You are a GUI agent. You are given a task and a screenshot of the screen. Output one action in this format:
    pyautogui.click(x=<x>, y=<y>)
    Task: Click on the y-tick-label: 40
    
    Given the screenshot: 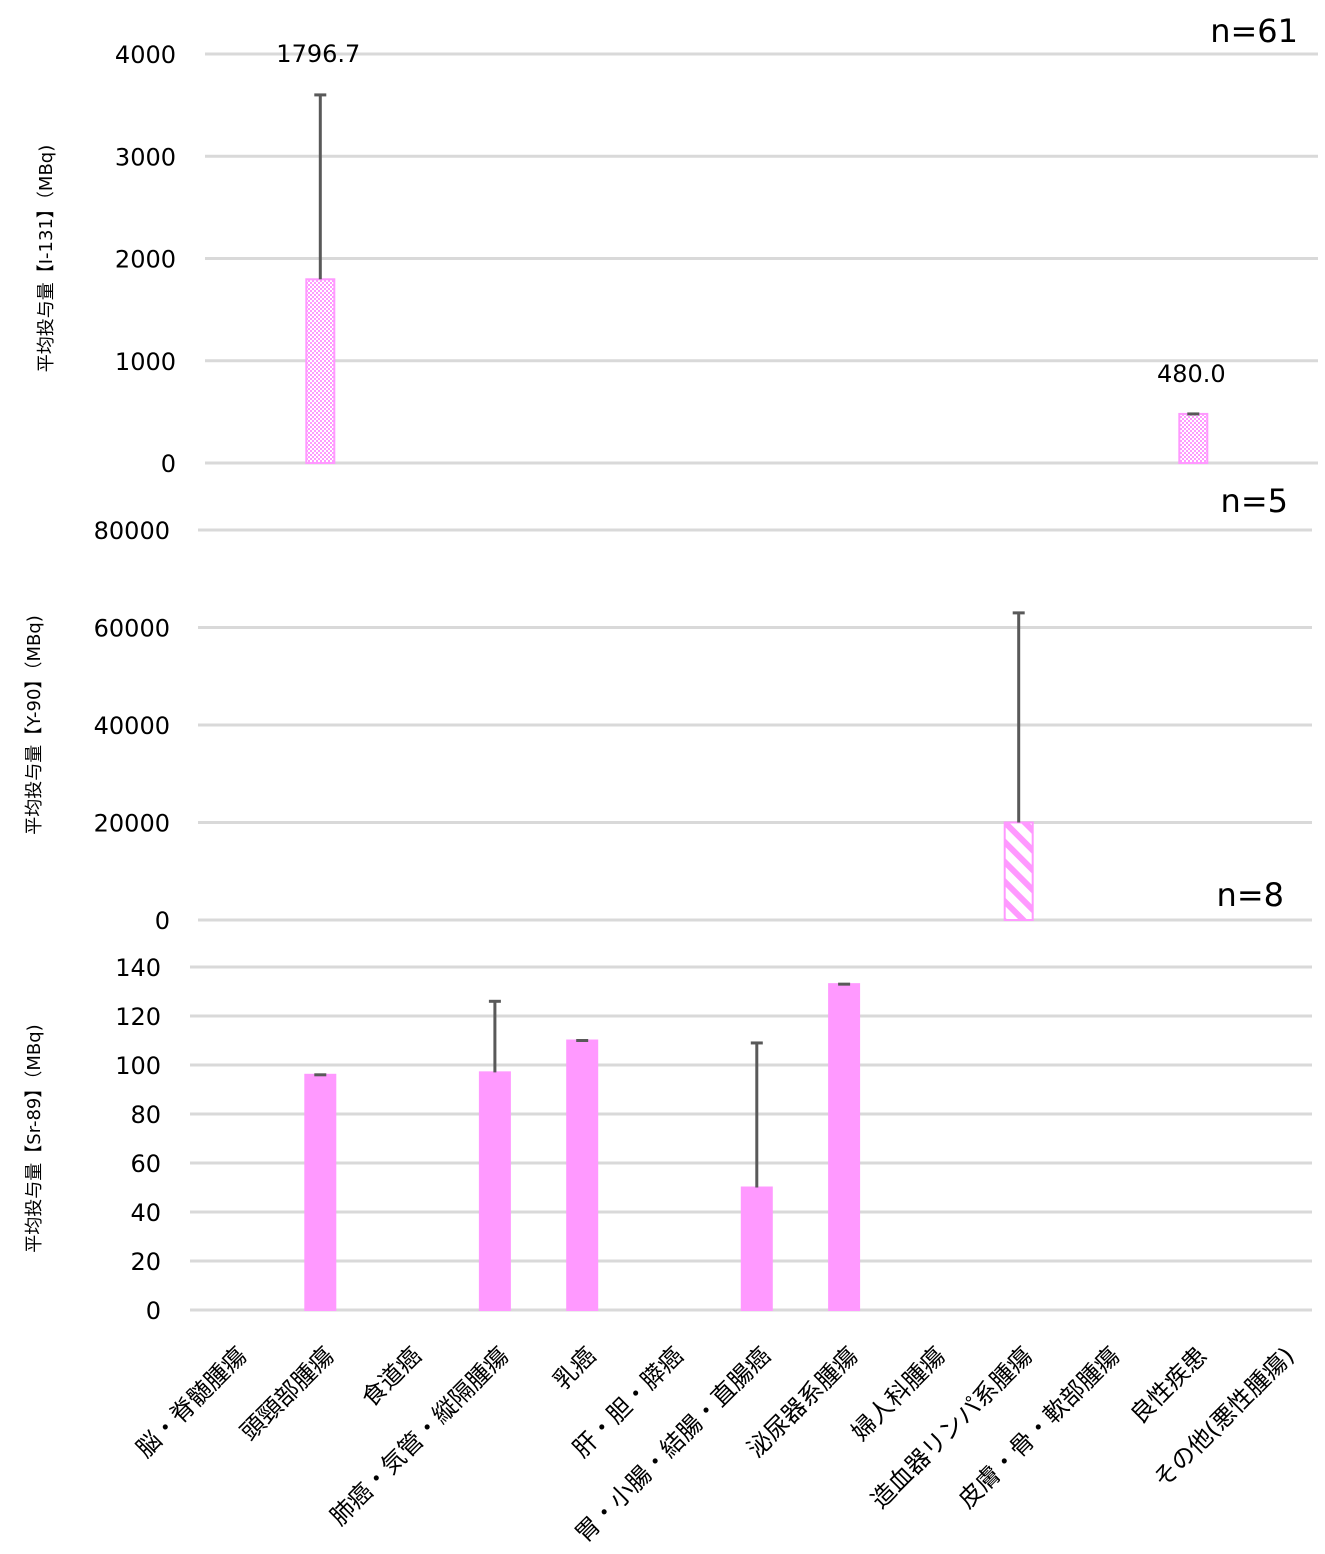 What is the action you would take?
    pyautogui.click(x=145, y=1213)
    